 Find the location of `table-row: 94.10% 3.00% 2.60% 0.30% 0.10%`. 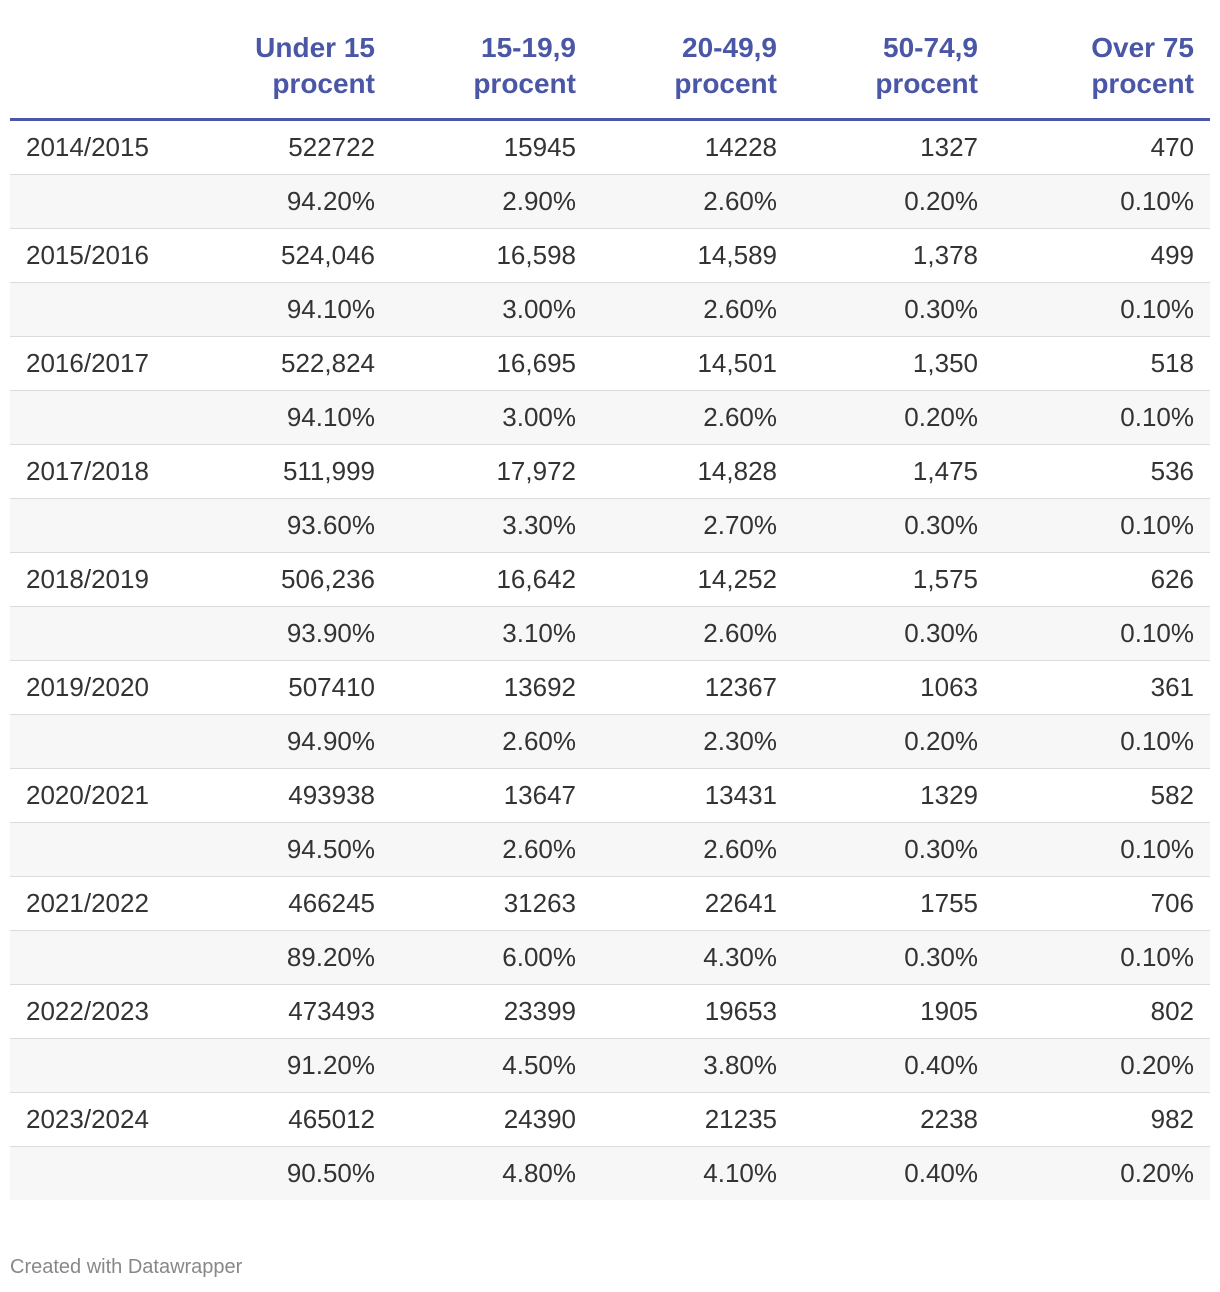

table-row: 94.10% 3.00% 2.60% 0.30% 0.10% is located at coordinates (610, 309).